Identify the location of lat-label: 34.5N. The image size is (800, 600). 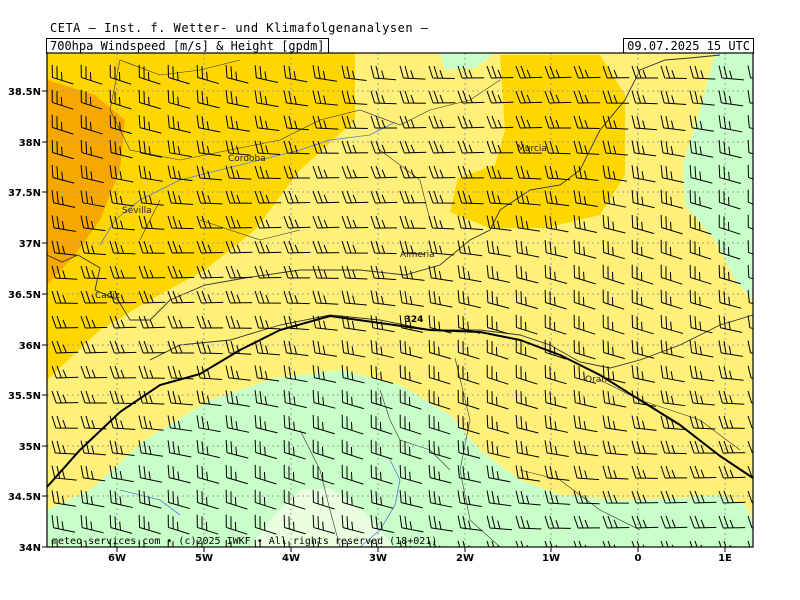
(24, 497).